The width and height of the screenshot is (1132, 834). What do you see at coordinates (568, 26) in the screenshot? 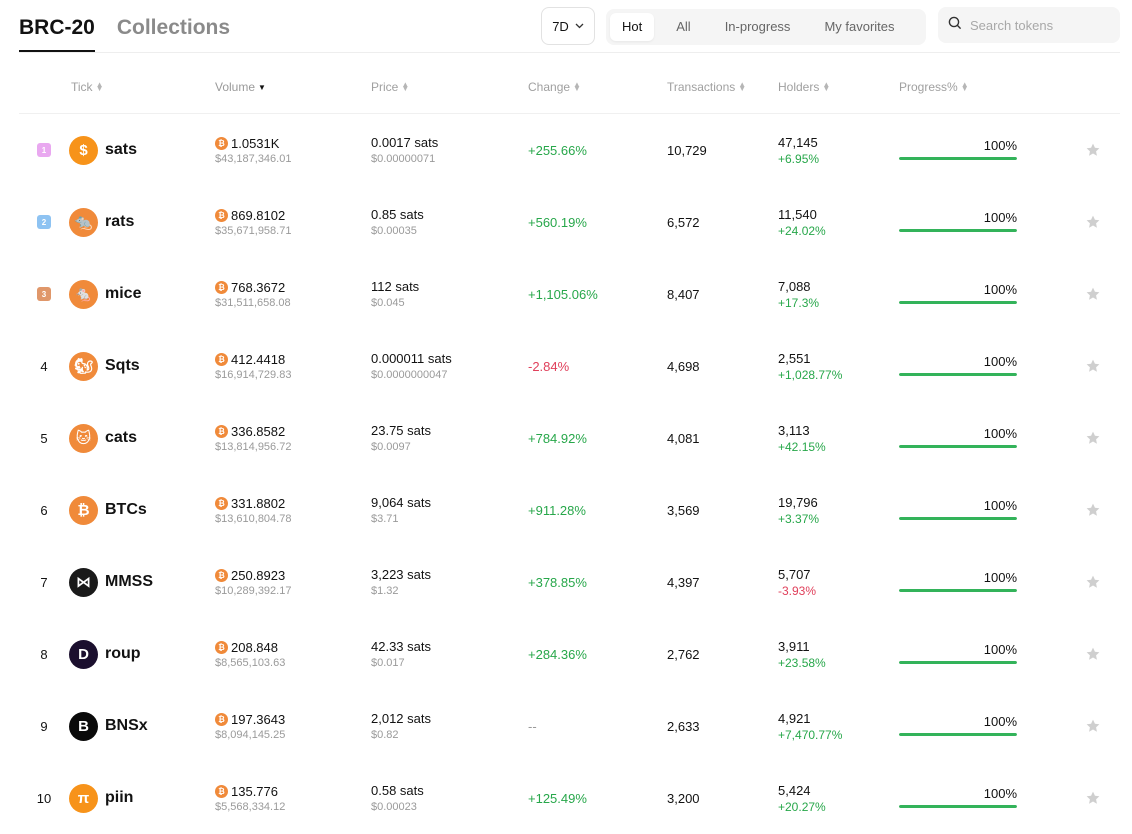
I see `period-select: 7D` at bounding box center [568, 26].